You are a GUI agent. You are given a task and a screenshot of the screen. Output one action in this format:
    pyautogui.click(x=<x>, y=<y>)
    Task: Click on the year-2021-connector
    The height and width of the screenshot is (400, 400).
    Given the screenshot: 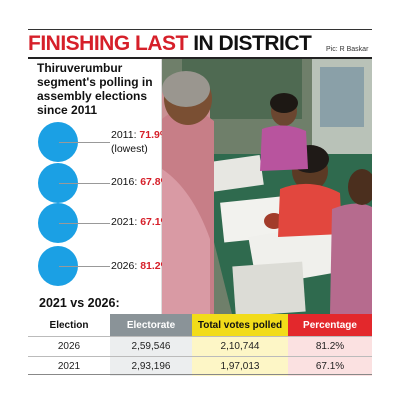 What is the action you would take?
    pyautogui.click(x=84, y=223)
    